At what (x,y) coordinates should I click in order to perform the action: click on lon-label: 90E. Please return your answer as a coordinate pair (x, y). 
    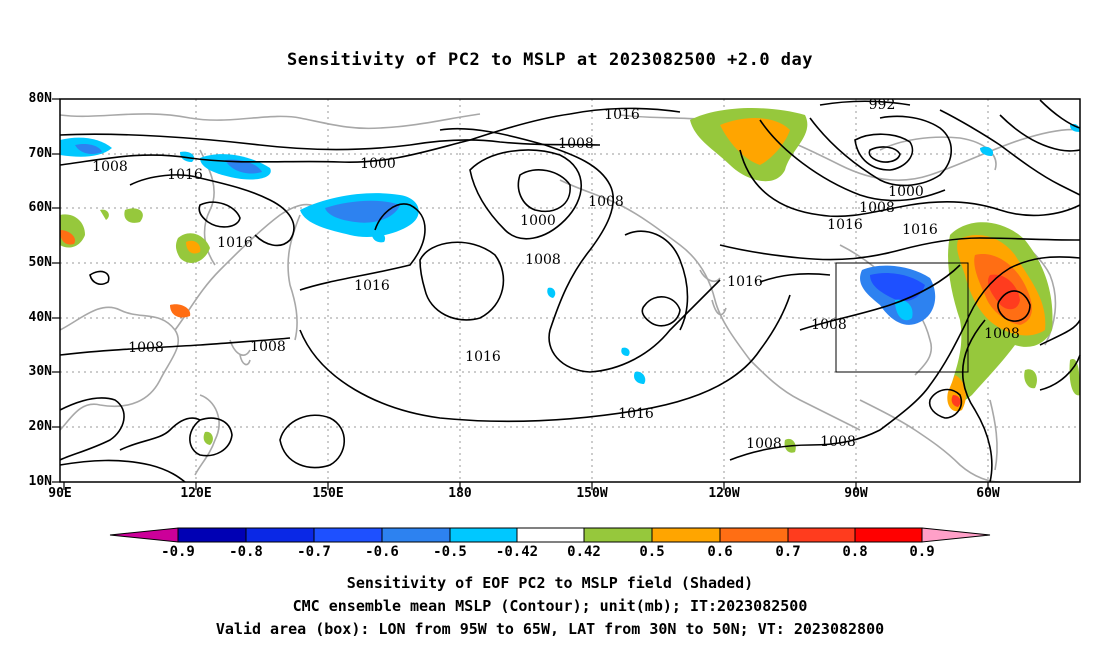
    Looking at the image, I should click on (60, 493).